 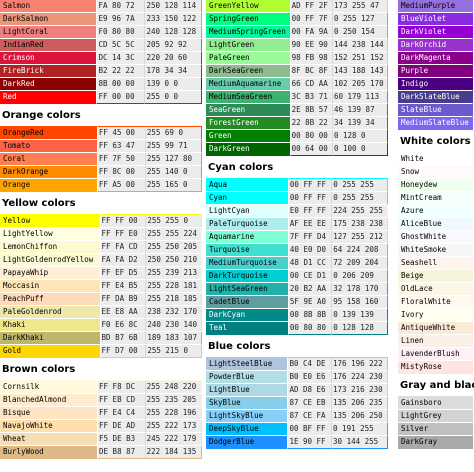 I want to click on hex-value: 8F BC 8F, so click(x=311, y=71).